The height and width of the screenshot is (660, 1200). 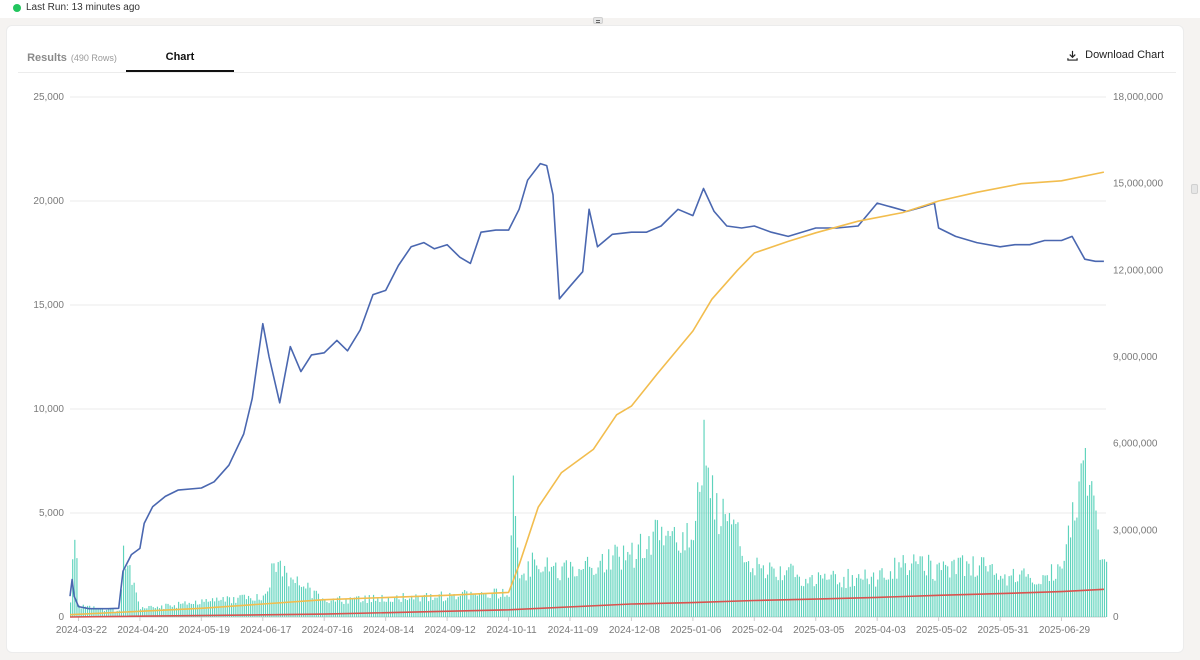 I want to click on tab-chart-label: Chart, so click(x=180, y=57).